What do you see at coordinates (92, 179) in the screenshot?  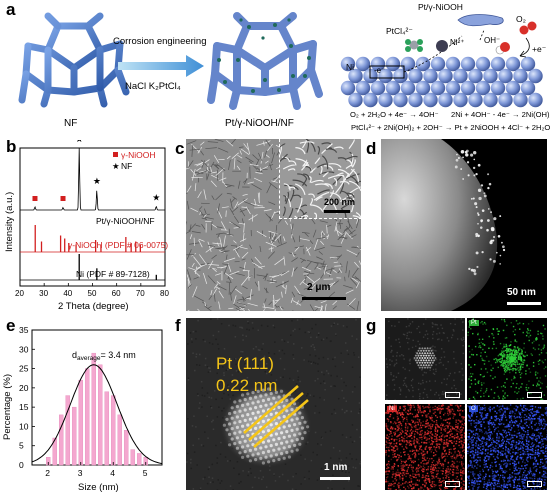 I see `xrd-series-pt-niooh-nf` at bounding box center [92, 179].